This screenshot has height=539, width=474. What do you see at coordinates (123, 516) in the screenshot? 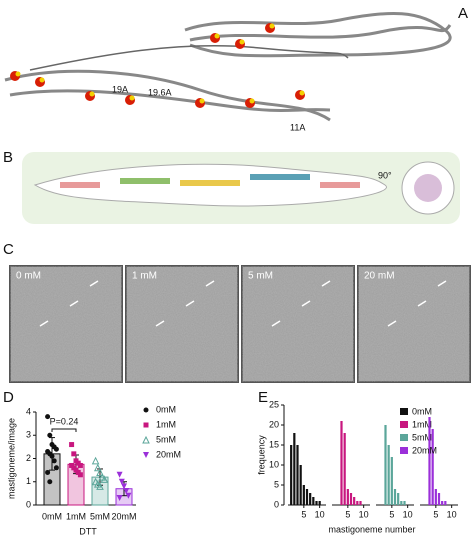
I see `x-tick-label: 20mM` at bounding box center [123, 516].